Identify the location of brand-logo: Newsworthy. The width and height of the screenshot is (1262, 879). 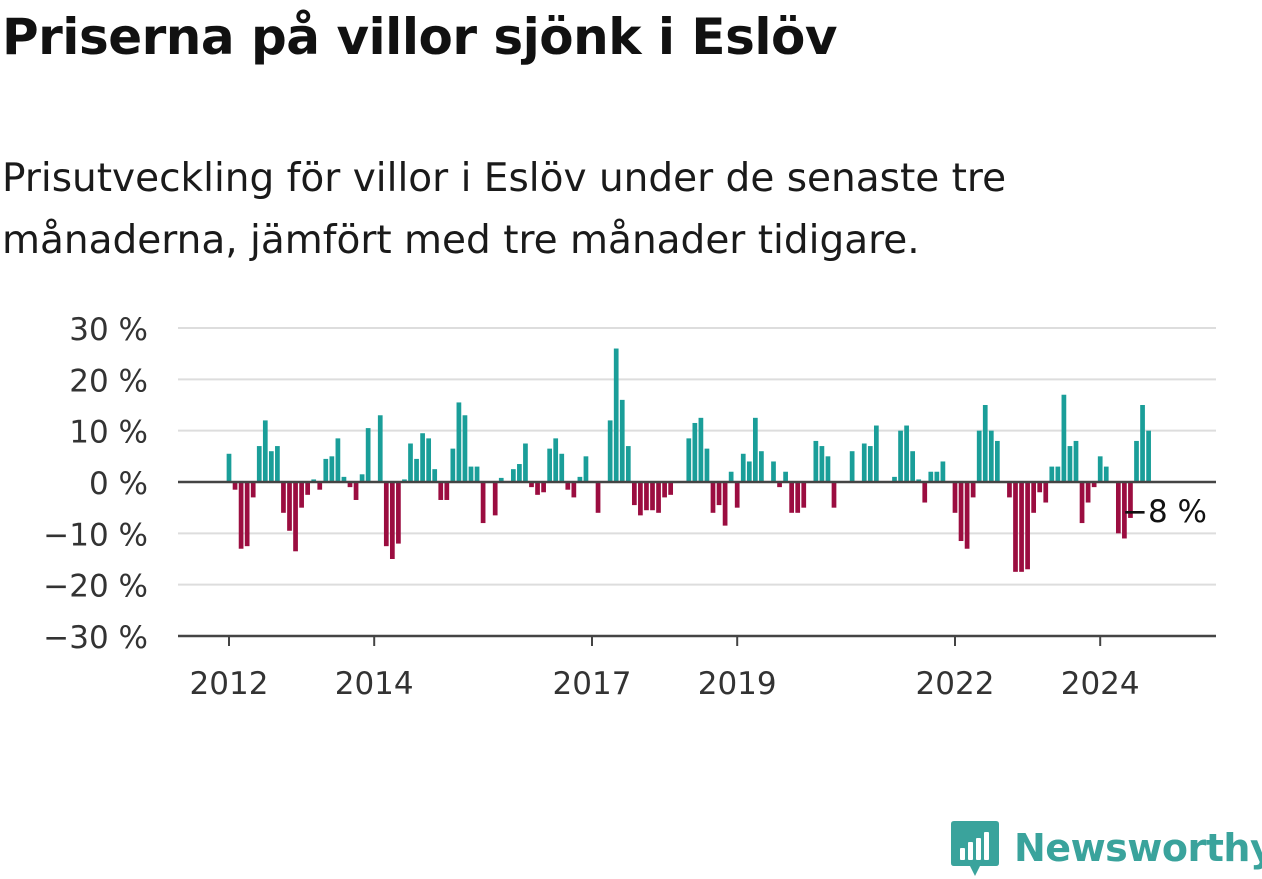
(1106, 848).